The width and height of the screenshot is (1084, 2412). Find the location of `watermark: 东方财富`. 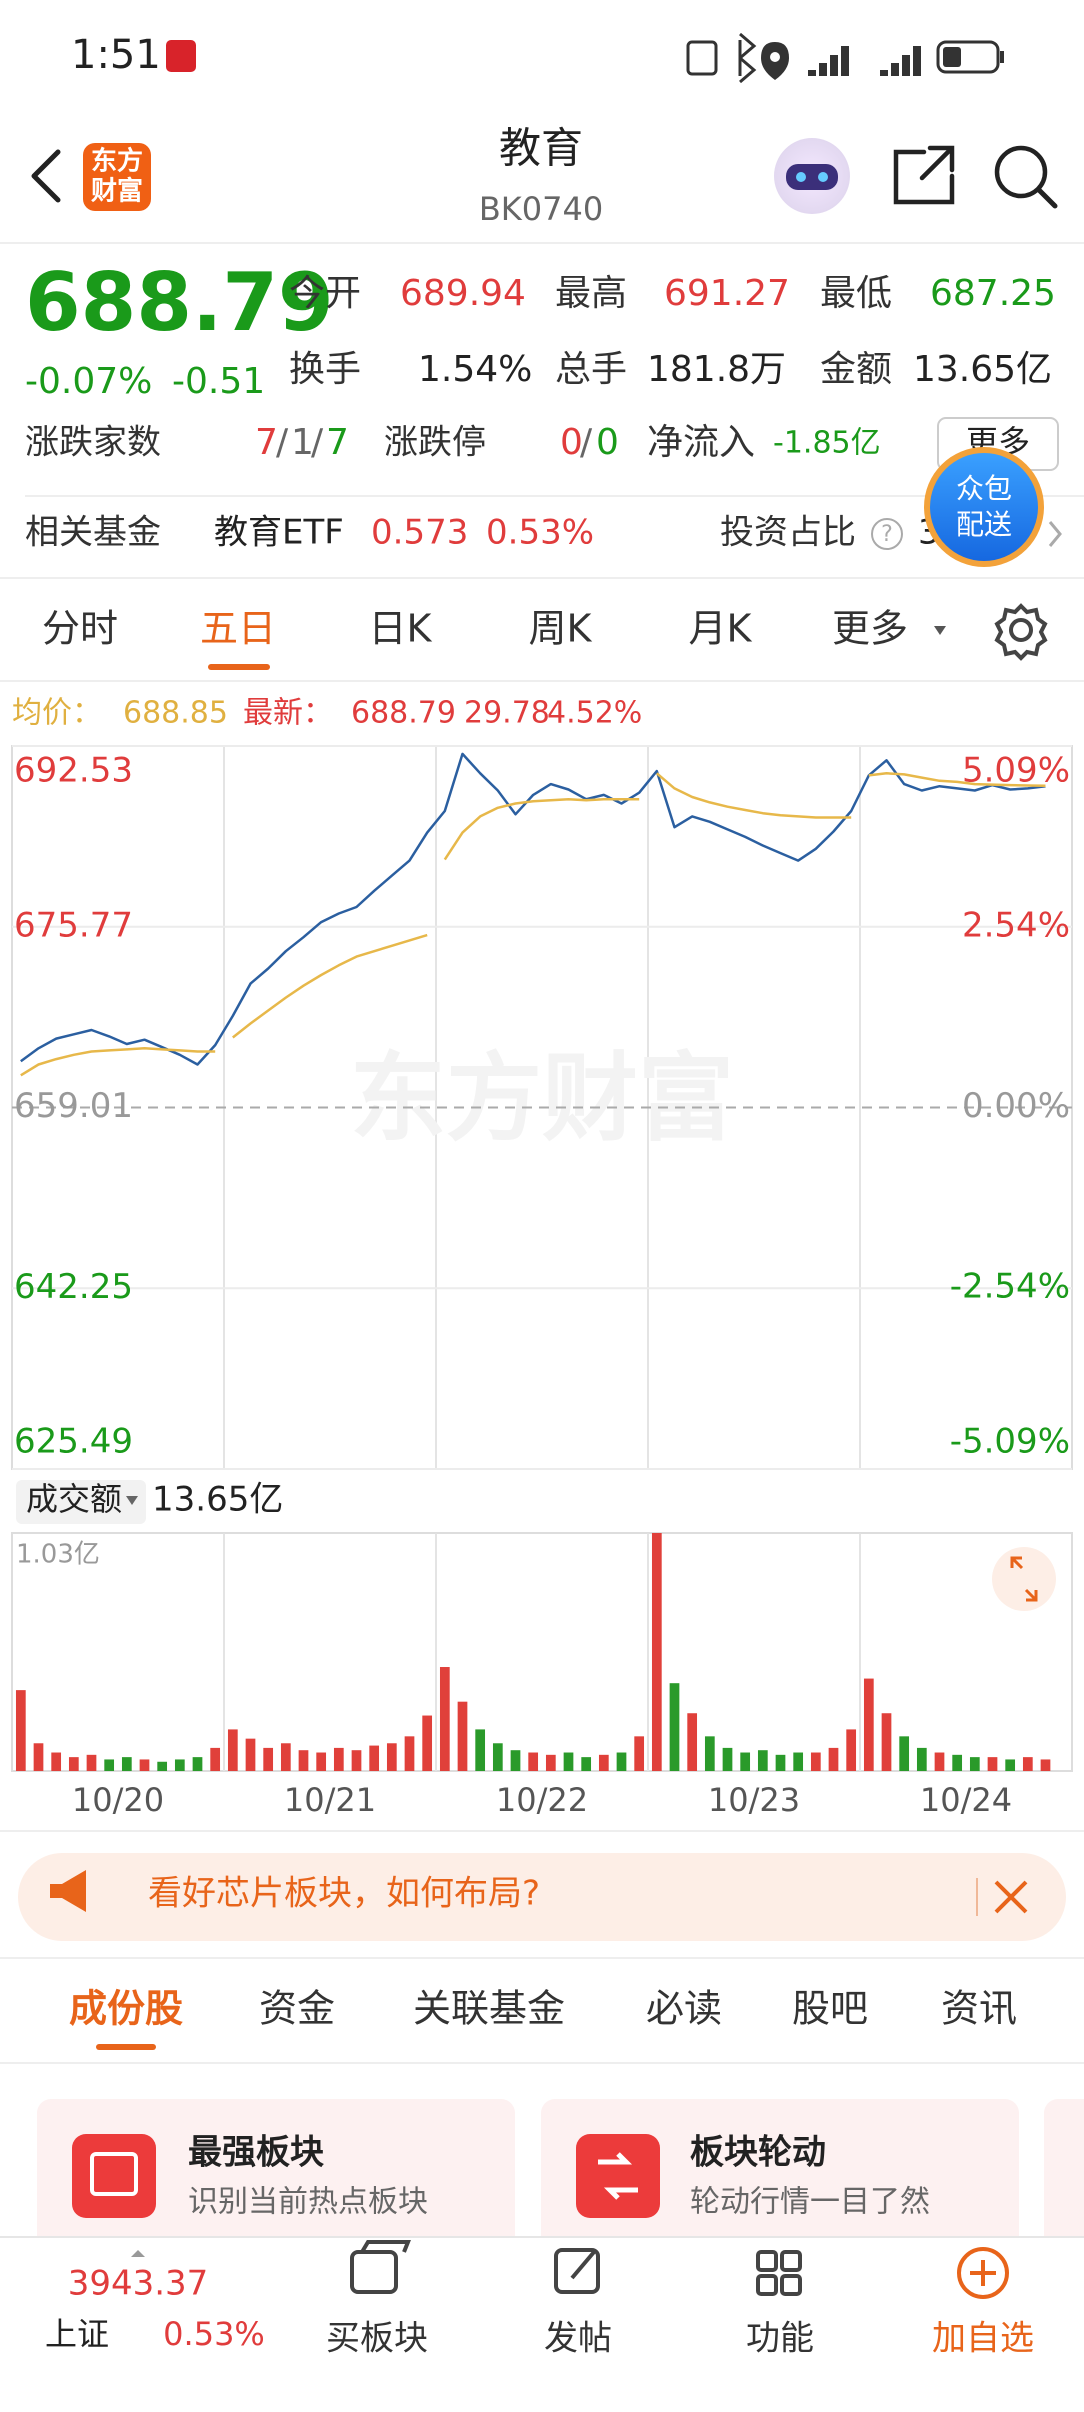

watermark: 东方财富 is located at coordinates (542, 1098).